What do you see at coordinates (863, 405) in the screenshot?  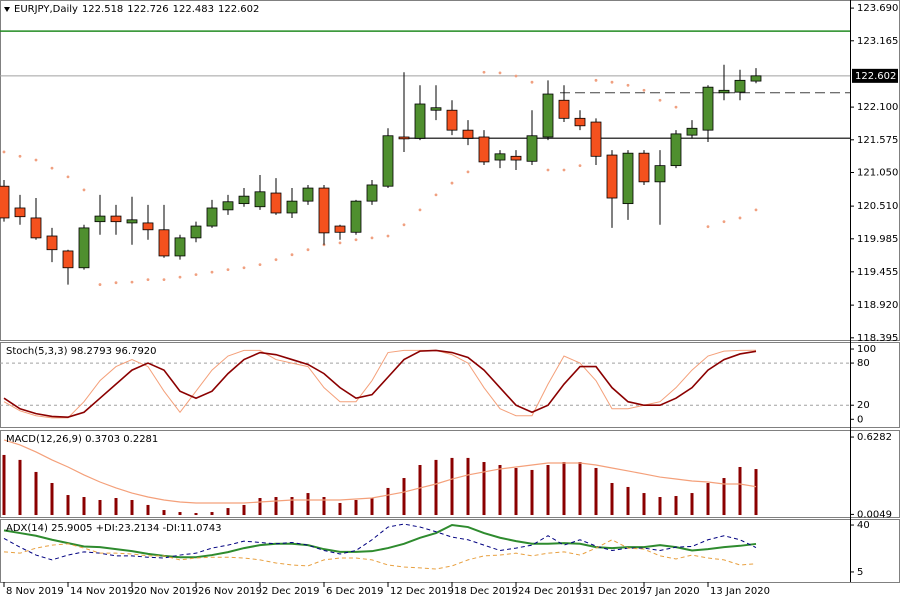 I see `y-tick-label: 20` at bounding box center [863, 405].